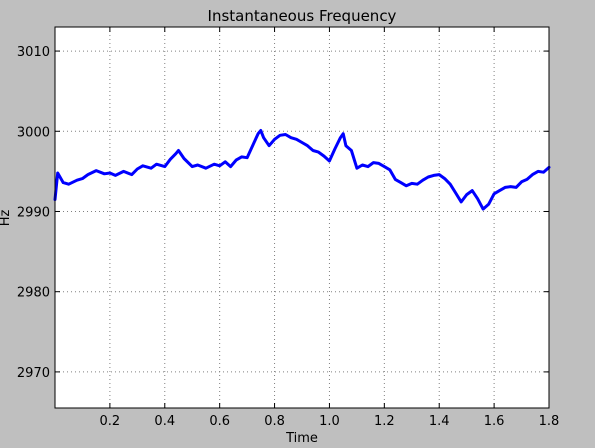 The width and height of the screenshot is (595, 448). I want to click on x-tick-label: 1.4, so click(439, 421).